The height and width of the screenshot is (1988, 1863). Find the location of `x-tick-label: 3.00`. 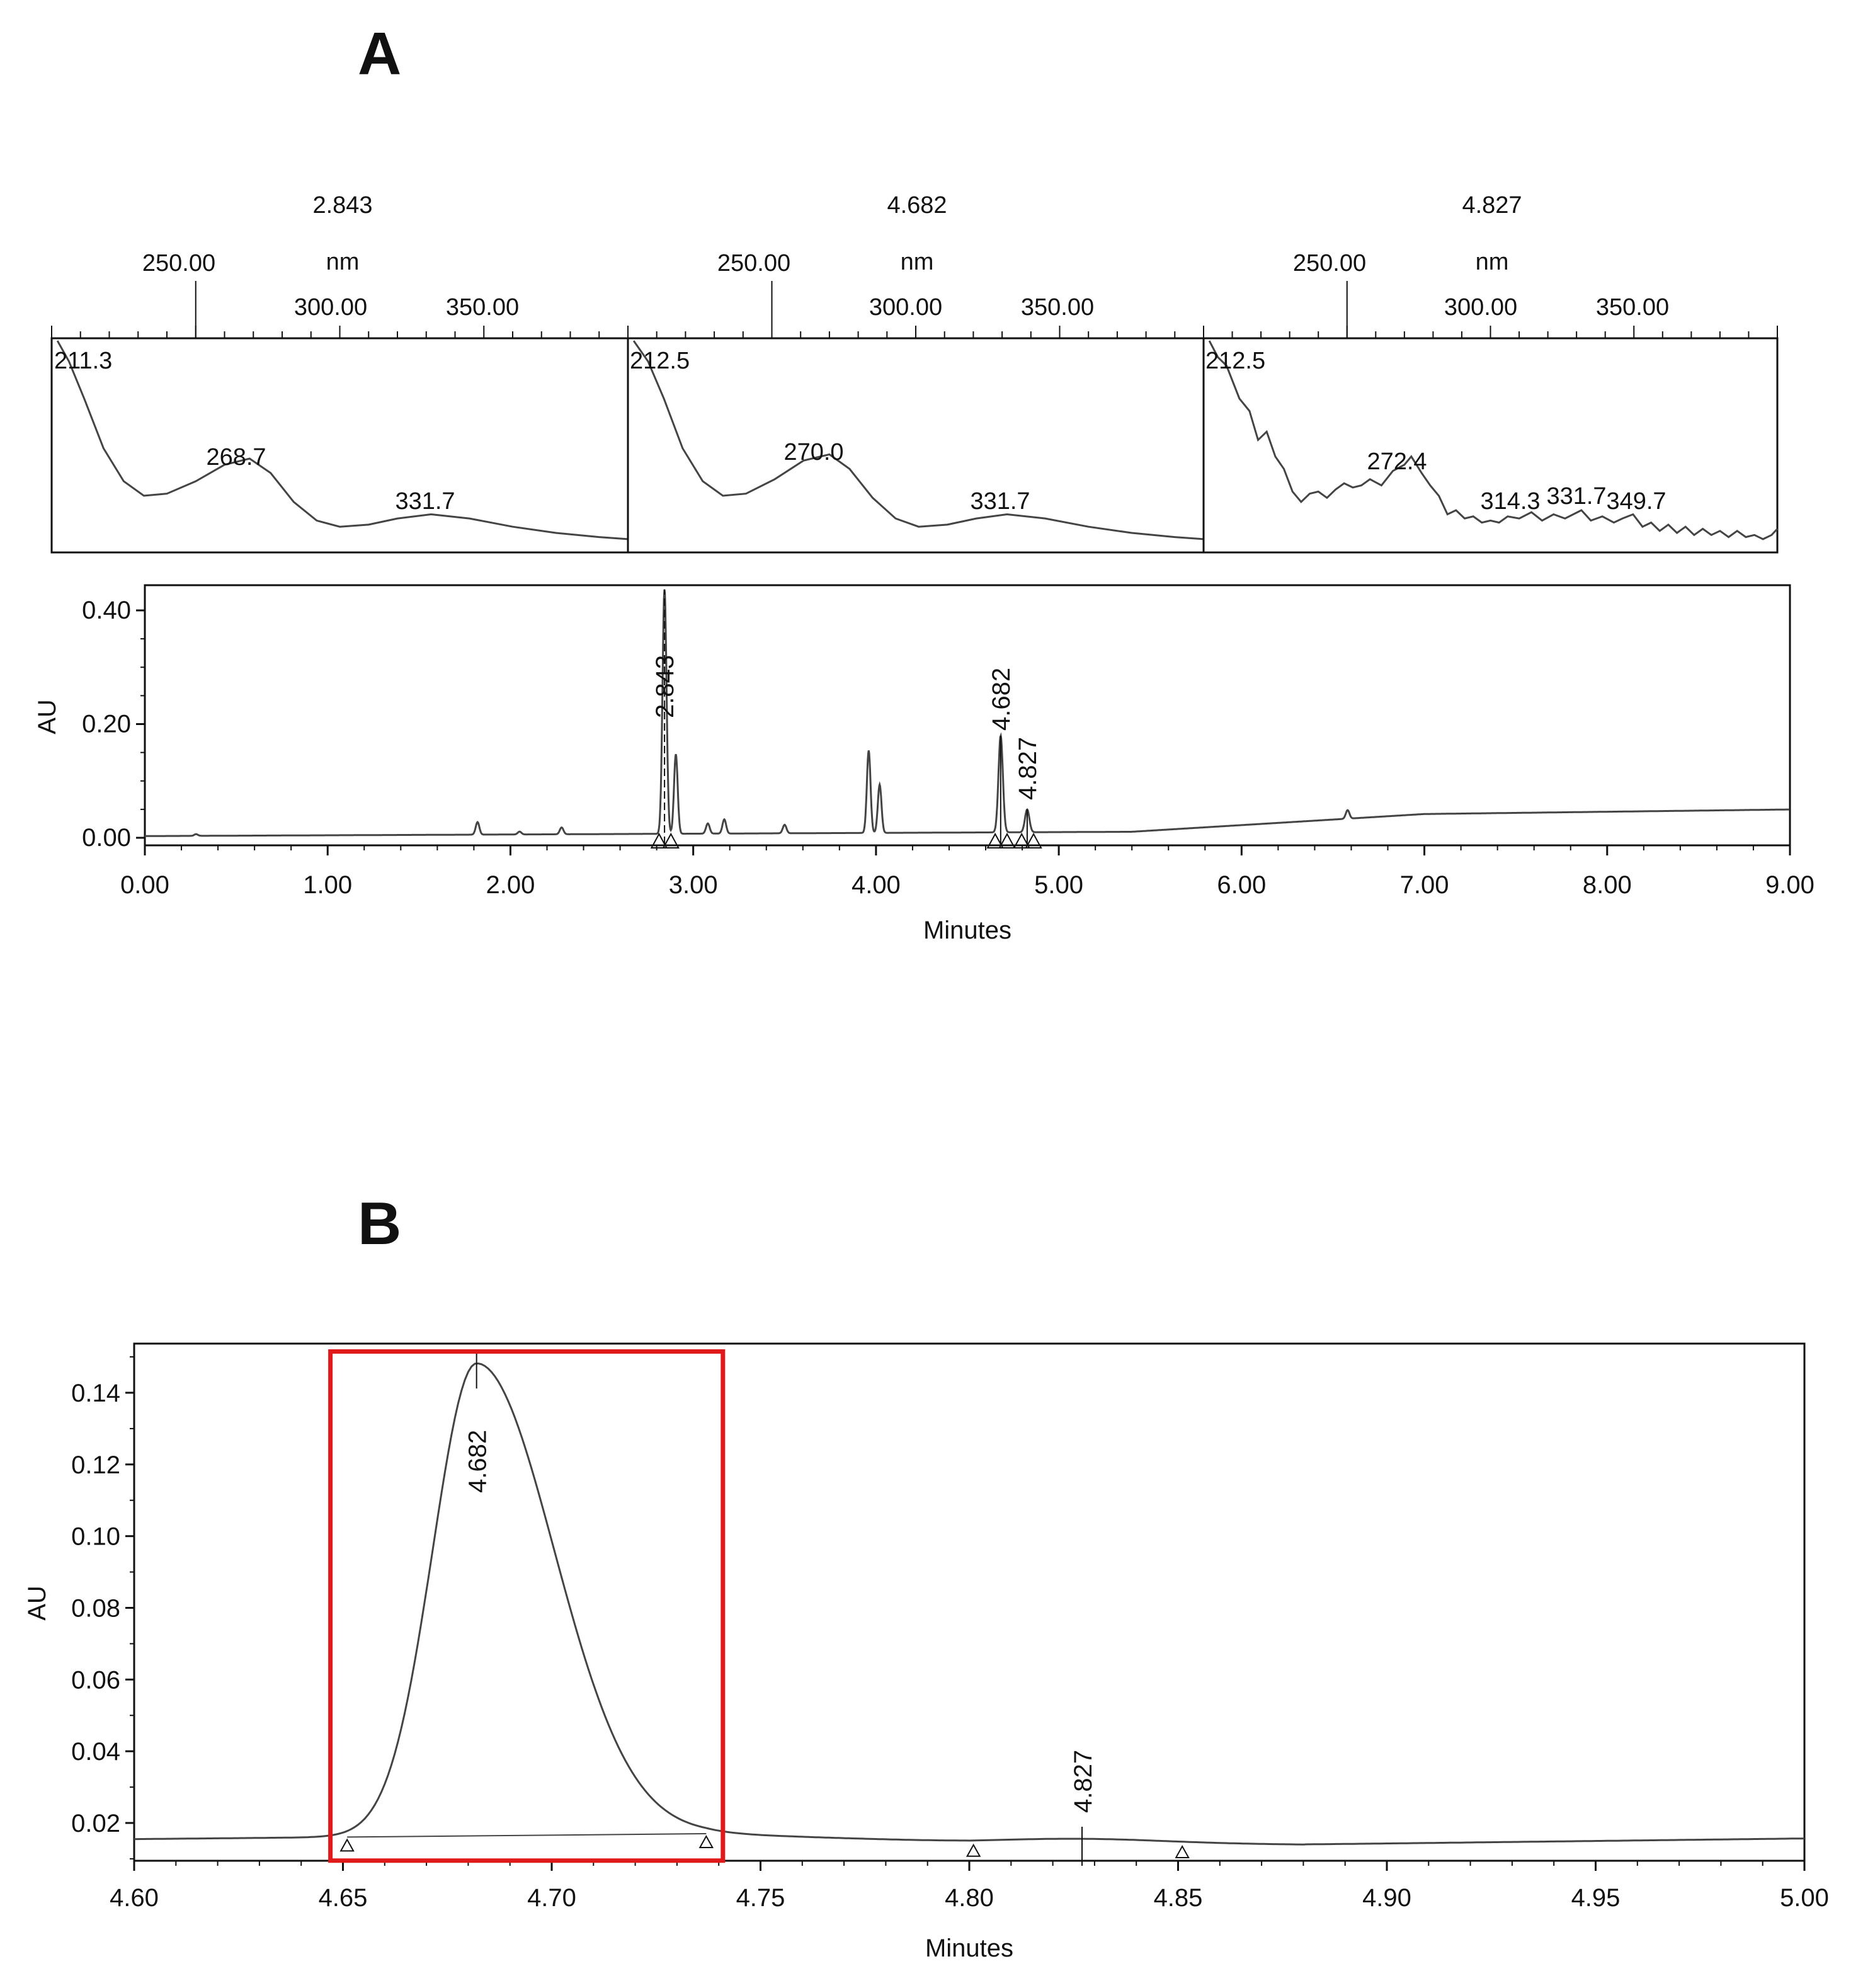

x-tick-label: 3.00 is located at coordinates (693, 885).